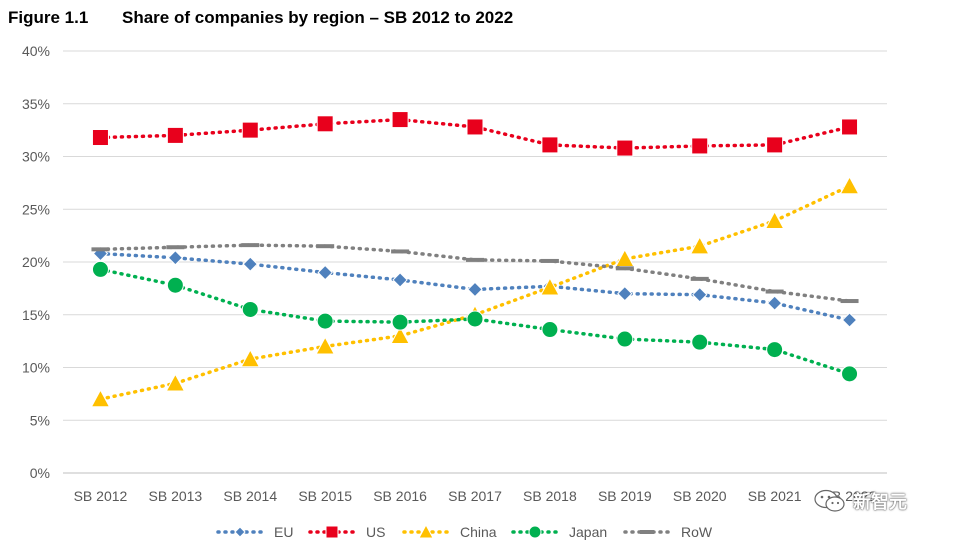 The height and width of the screenshot is (544, 961). Describe the element at coordinates (775, 496) in the screenshot. I see `x-tick-label: SB 2021` at that location.